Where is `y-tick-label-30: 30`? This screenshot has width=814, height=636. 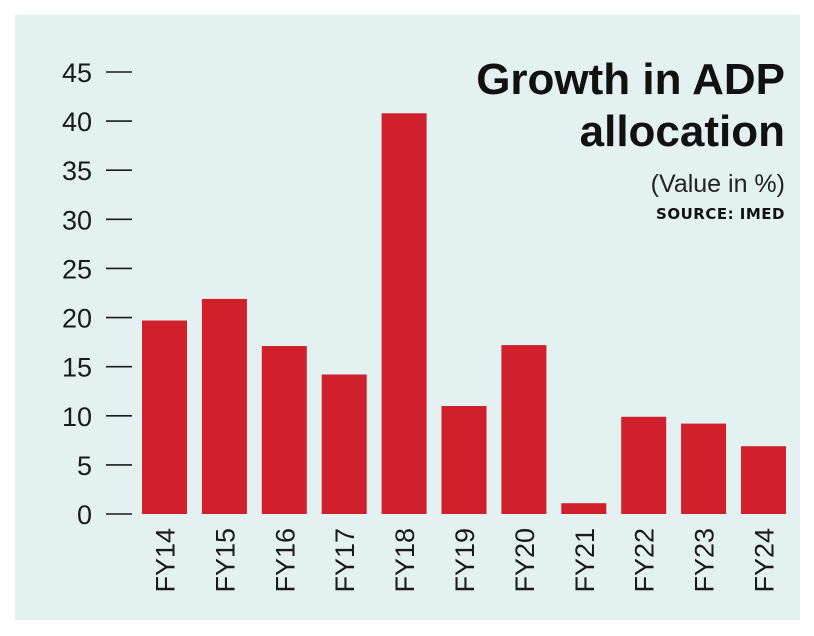 y-tick-label-30: 30 is located at coordinates (77, 220).